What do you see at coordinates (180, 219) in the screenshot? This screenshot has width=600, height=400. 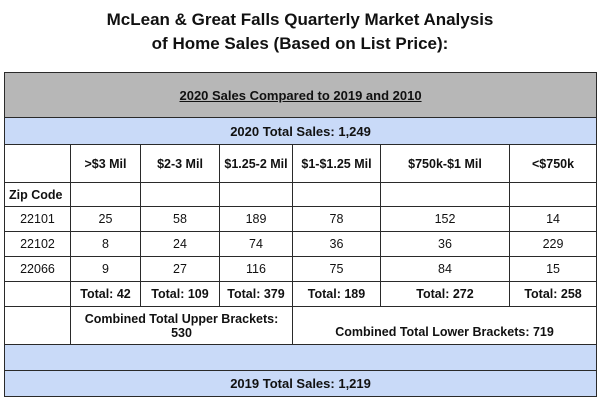 I see `value-cell: 58` at bounding box center [180, 219].